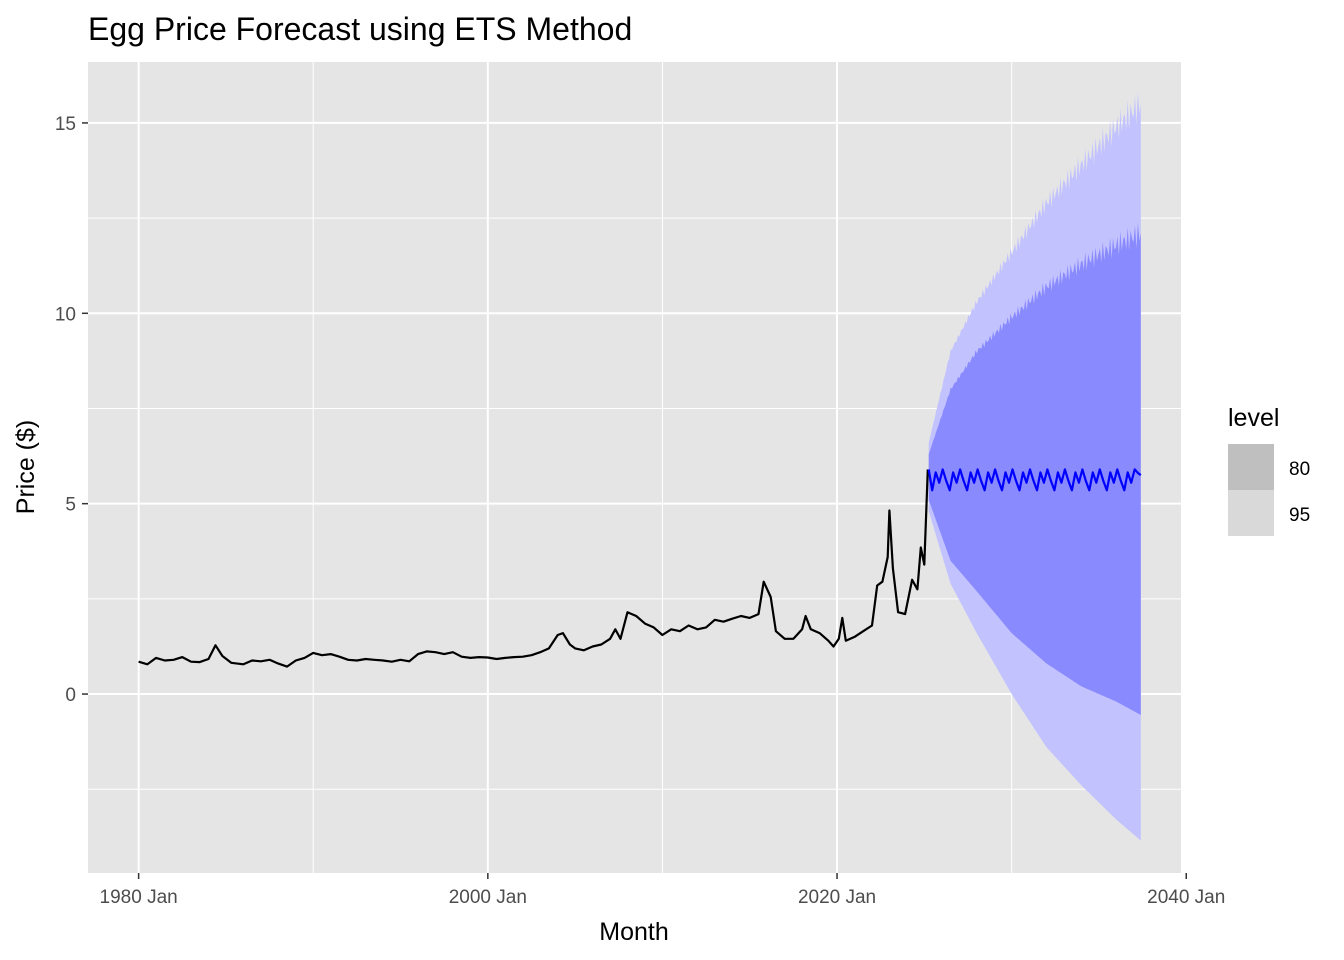 This screenshot has width=1344, height=960. Describe the element at coordinates (70, 695) in the screenshot. I see `y-tick-label: 0` at that location.